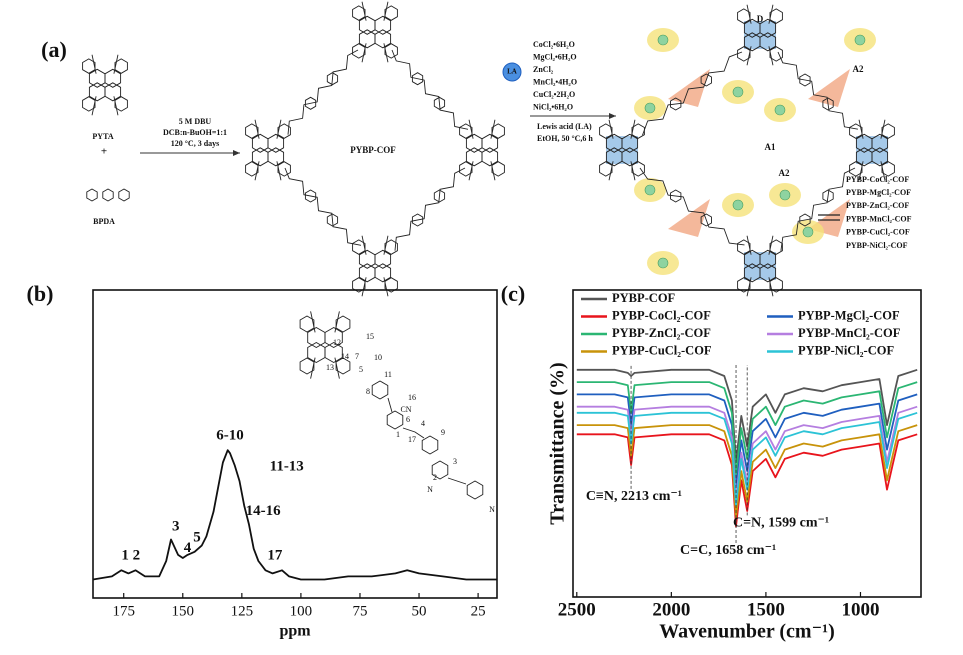 This screenshot has width=963, height=655. What do you see at coordinates (405, 409) in the screenshot?
I see `atom-label: CN` at bounding box center [405, 409].